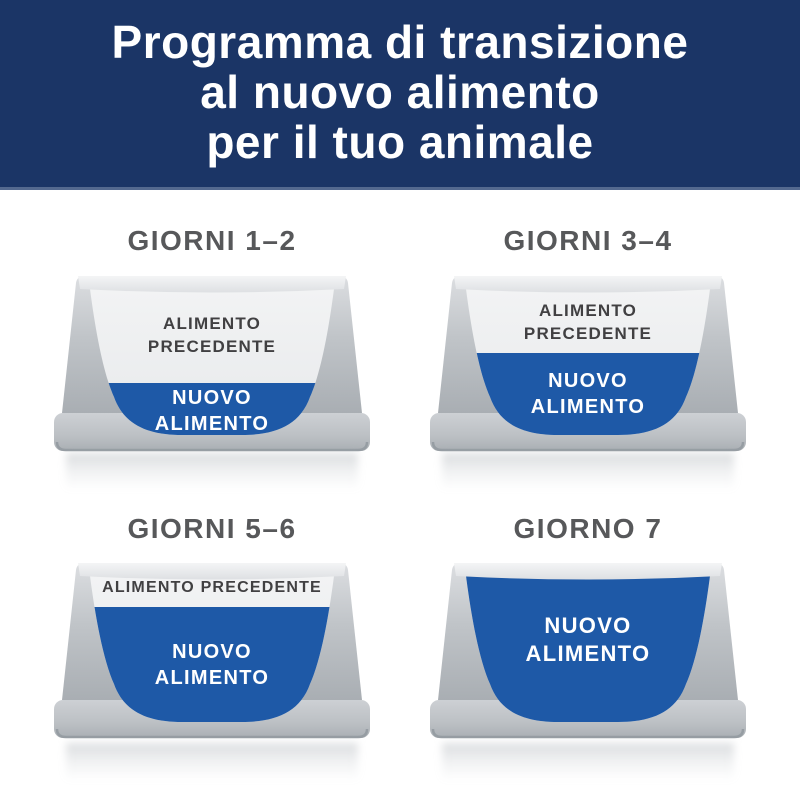  What do you see at coordinates (212, 240) in the screenshot?
I see `step-title: GIORNI 1–2` at bounding box center [212, 240].